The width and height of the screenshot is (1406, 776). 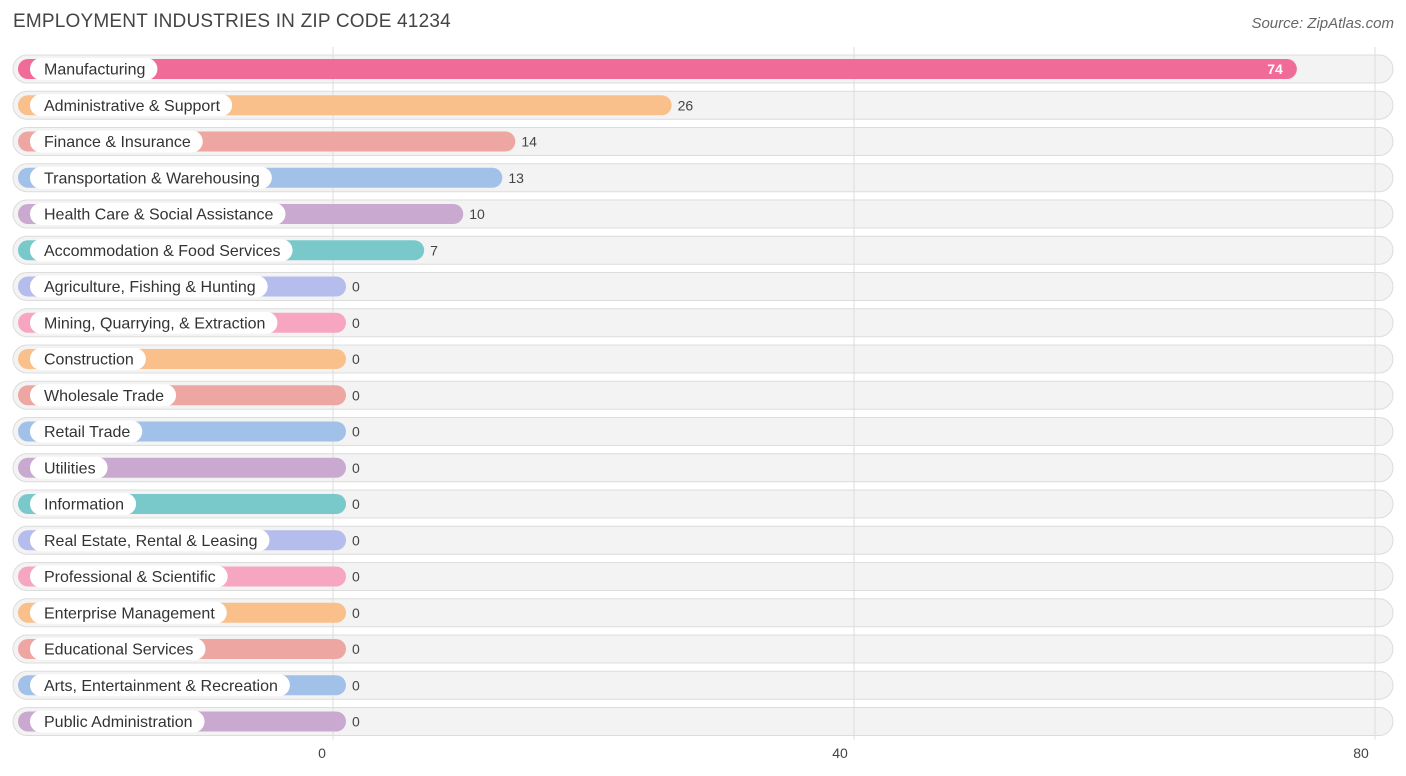 What do you see at coordinates (686, 105) in the screenshot?
I see `value-label: 26` at bounding box center [686, 105].